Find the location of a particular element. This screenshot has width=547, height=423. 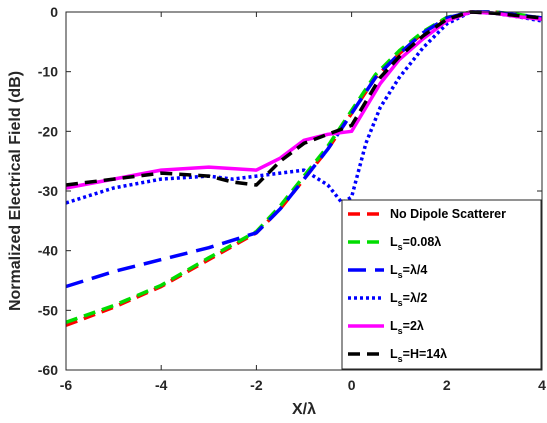

y-tick-label: -20 is located at coordinates (48, 131).